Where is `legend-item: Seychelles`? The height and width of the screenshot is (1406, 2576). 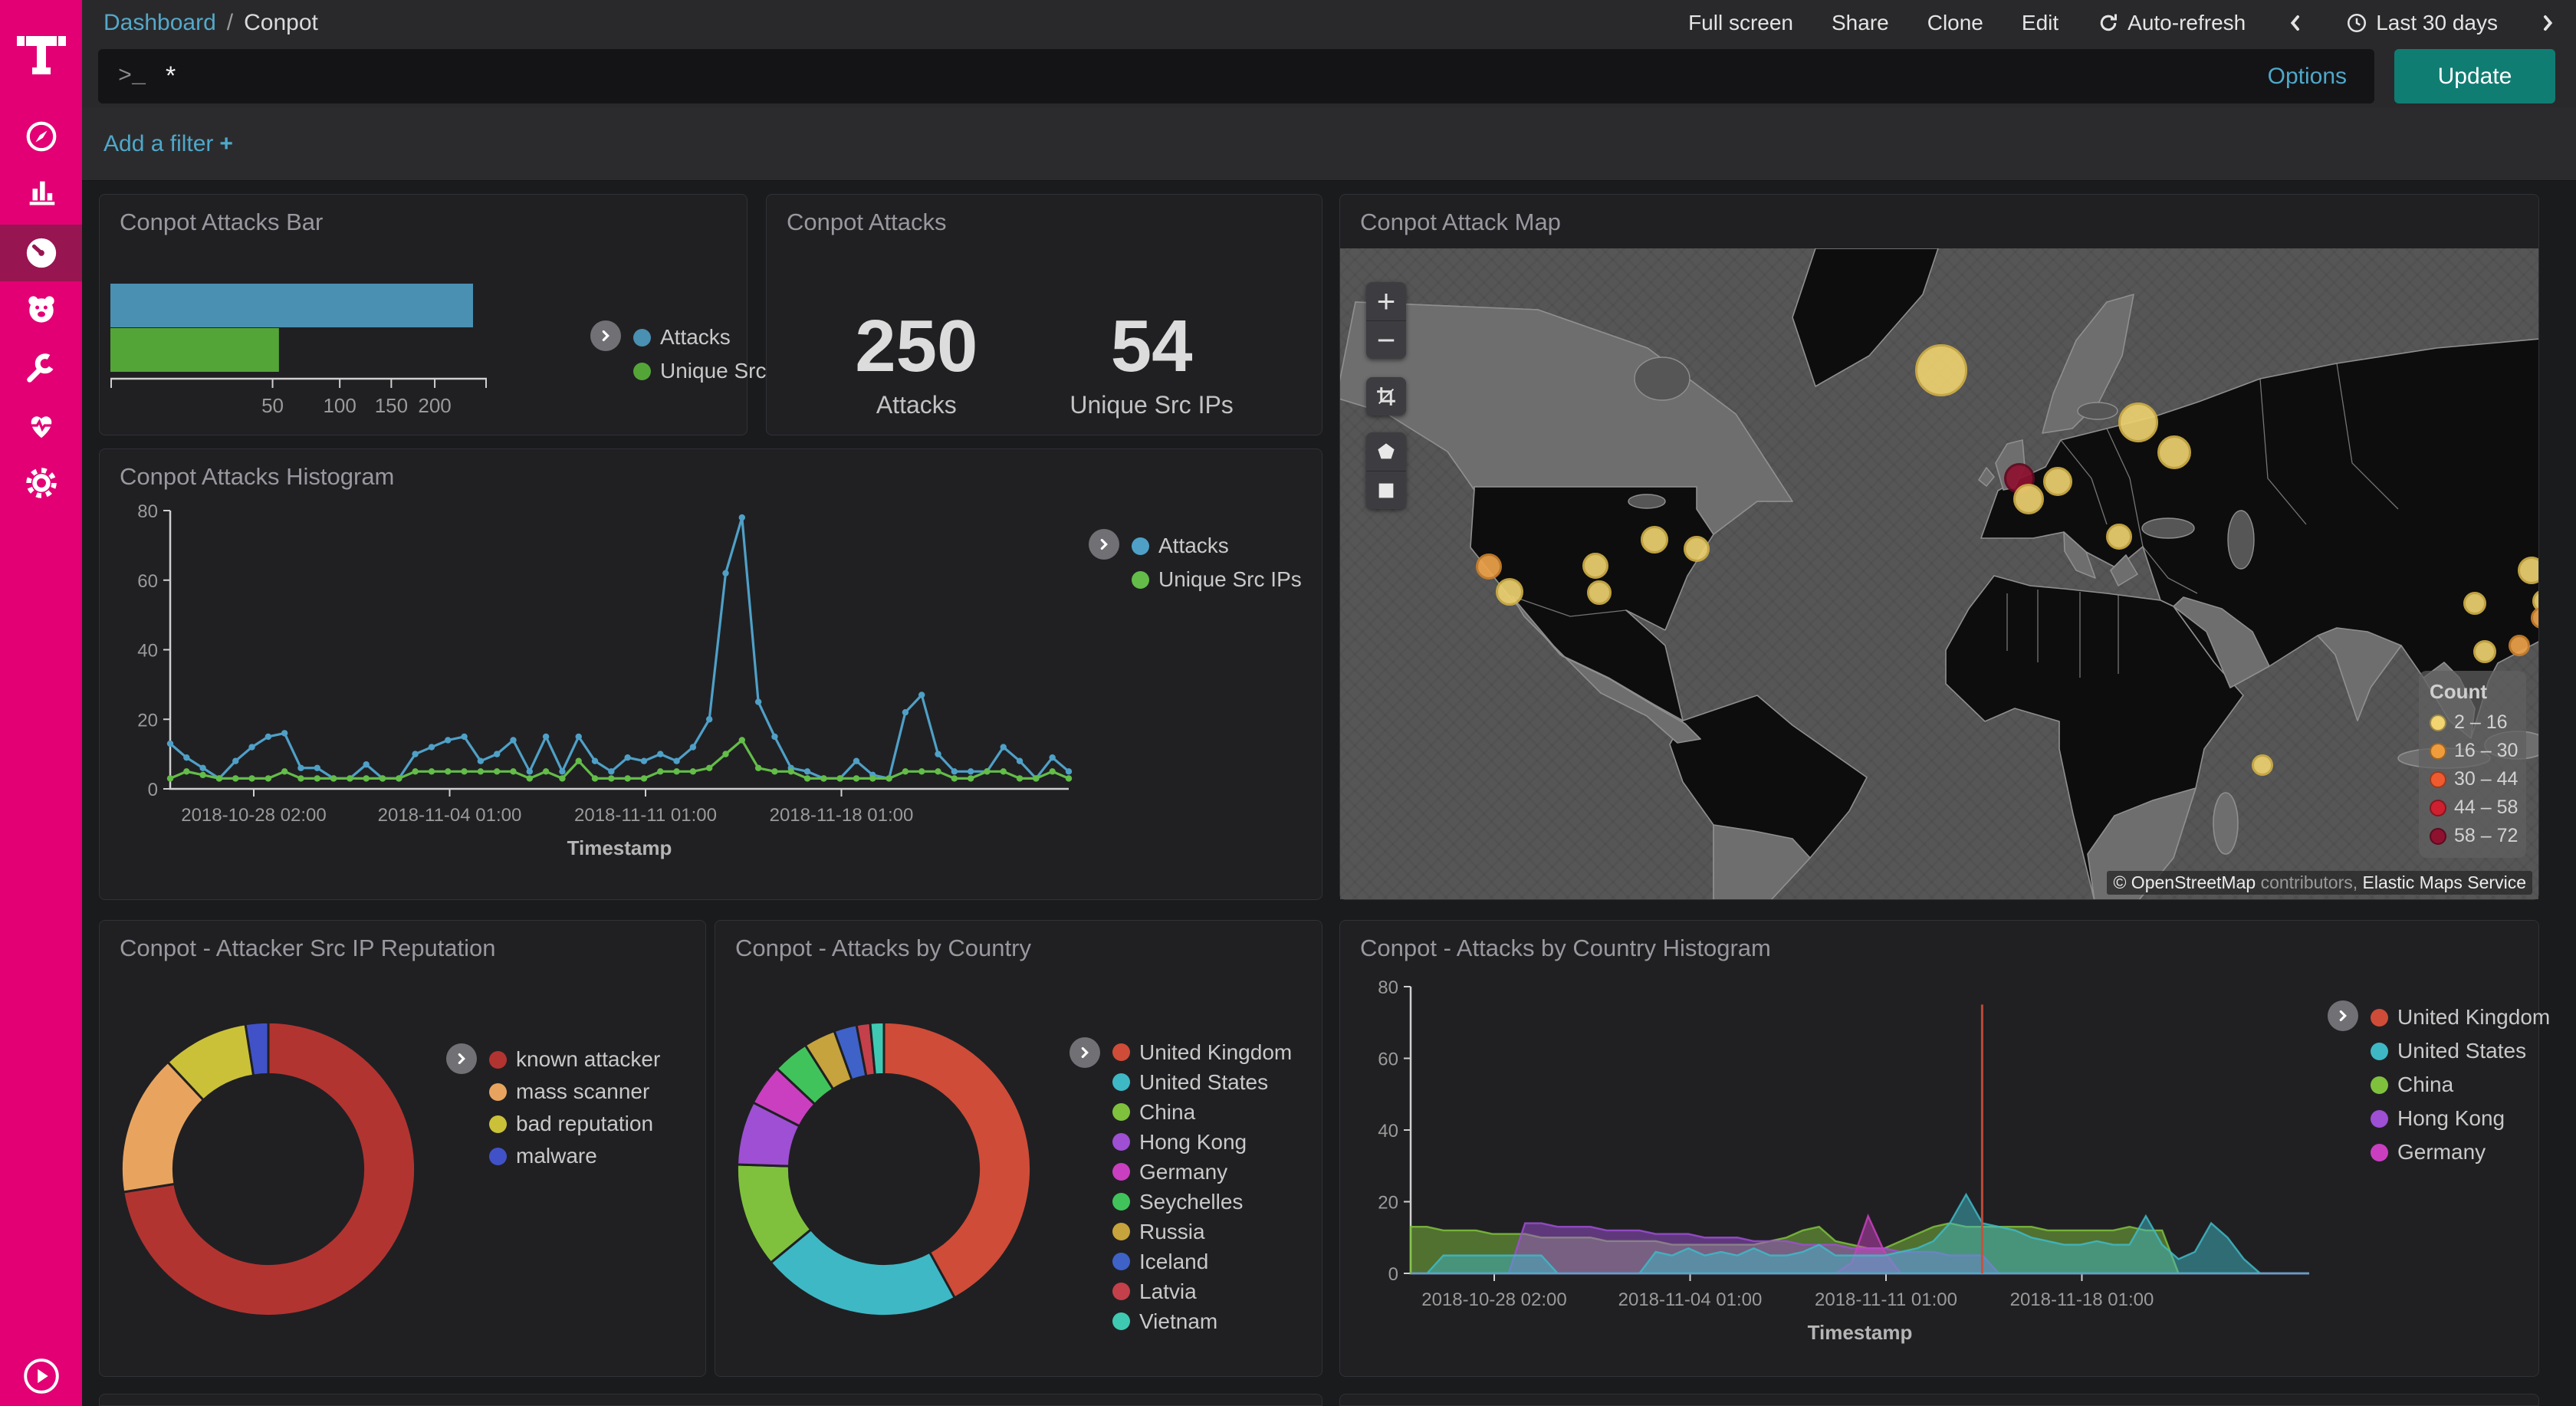
legend-item: Seychelles is located at coordinates (1202, 1202).